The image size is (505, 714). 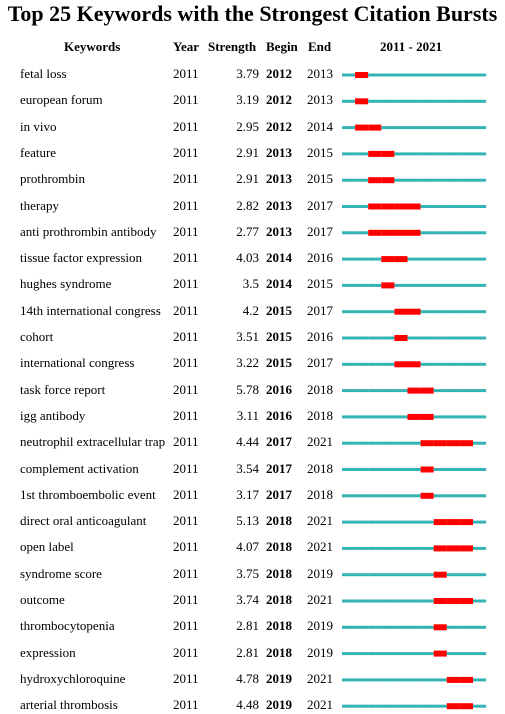 I want to click on keyword-label: fetal loss, so click(x=43, y=73).